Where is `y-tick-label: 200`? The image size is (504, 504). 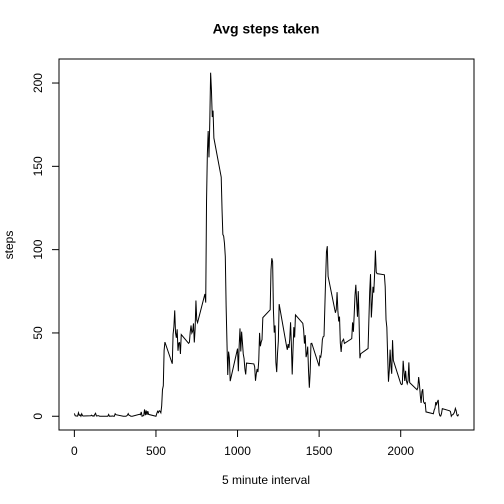 y-tick-label: 200 is located at coordinates (38, 83).